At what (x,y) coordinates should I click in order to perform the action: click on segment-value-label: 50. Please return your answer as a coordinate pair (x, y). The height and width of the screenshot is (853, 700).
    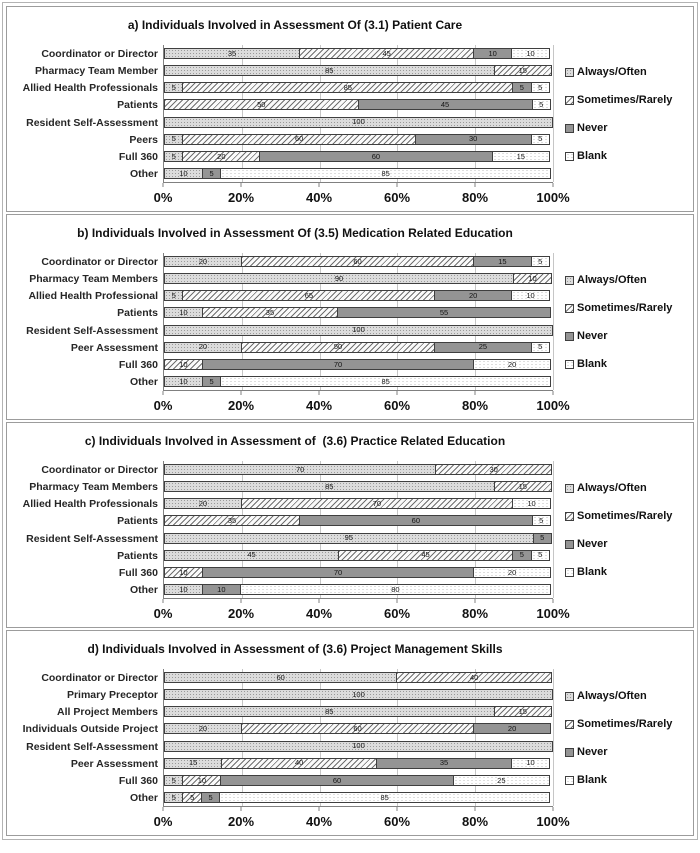
    Looking at the image, I should click on (338, 347).